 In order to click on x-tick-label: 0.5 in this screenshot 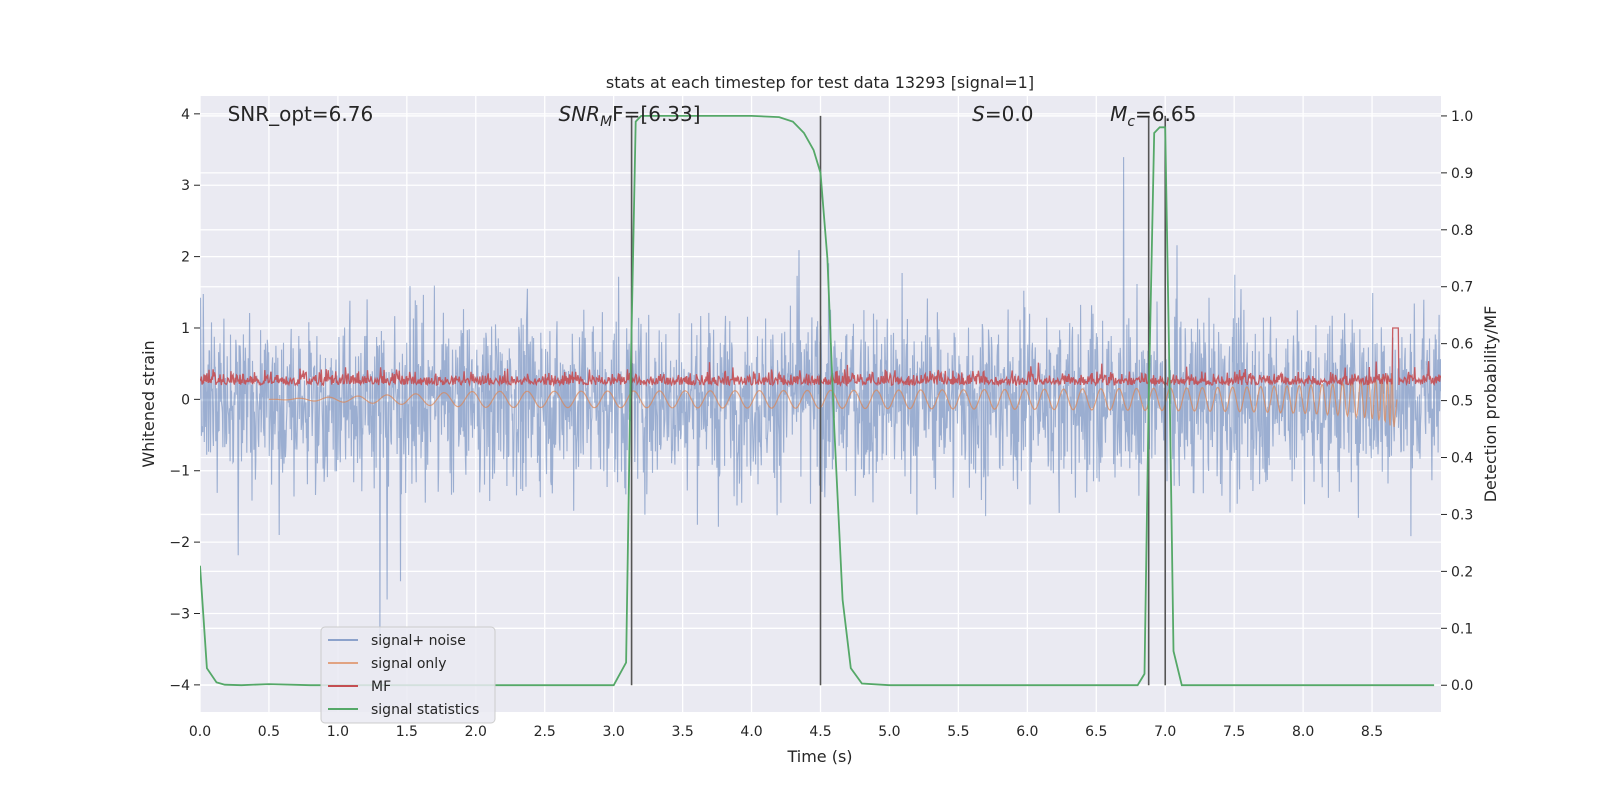, I will do `click(269, 732)`.